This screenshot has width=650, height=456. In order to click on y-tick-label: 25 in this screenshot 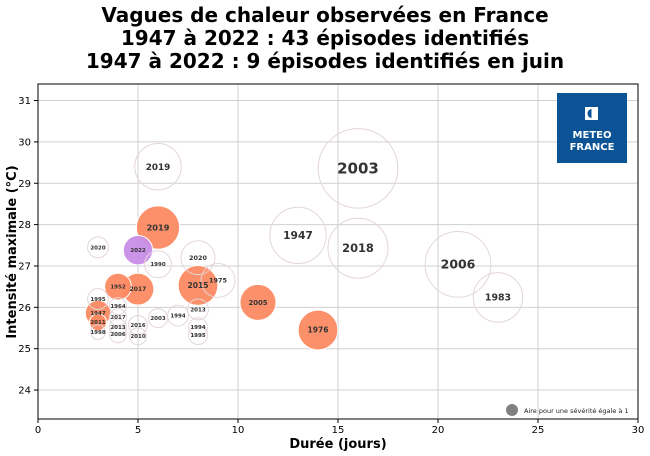, I will do `click(24, 349)`.